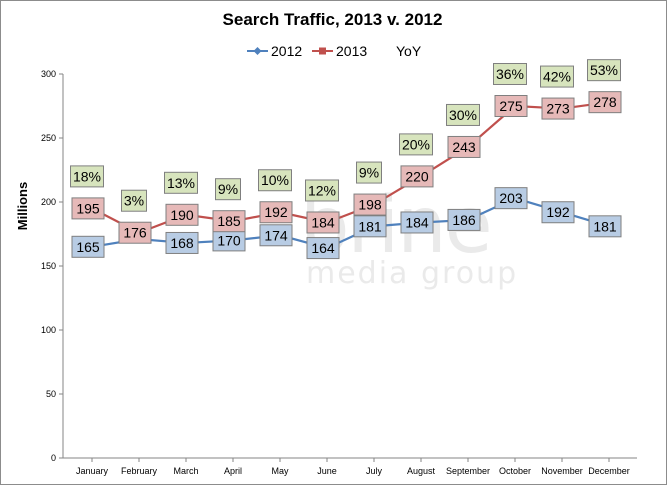  Describe the element at coordinates (322, 51) in the screenshot. I see `legend-marker-2013` at that location.